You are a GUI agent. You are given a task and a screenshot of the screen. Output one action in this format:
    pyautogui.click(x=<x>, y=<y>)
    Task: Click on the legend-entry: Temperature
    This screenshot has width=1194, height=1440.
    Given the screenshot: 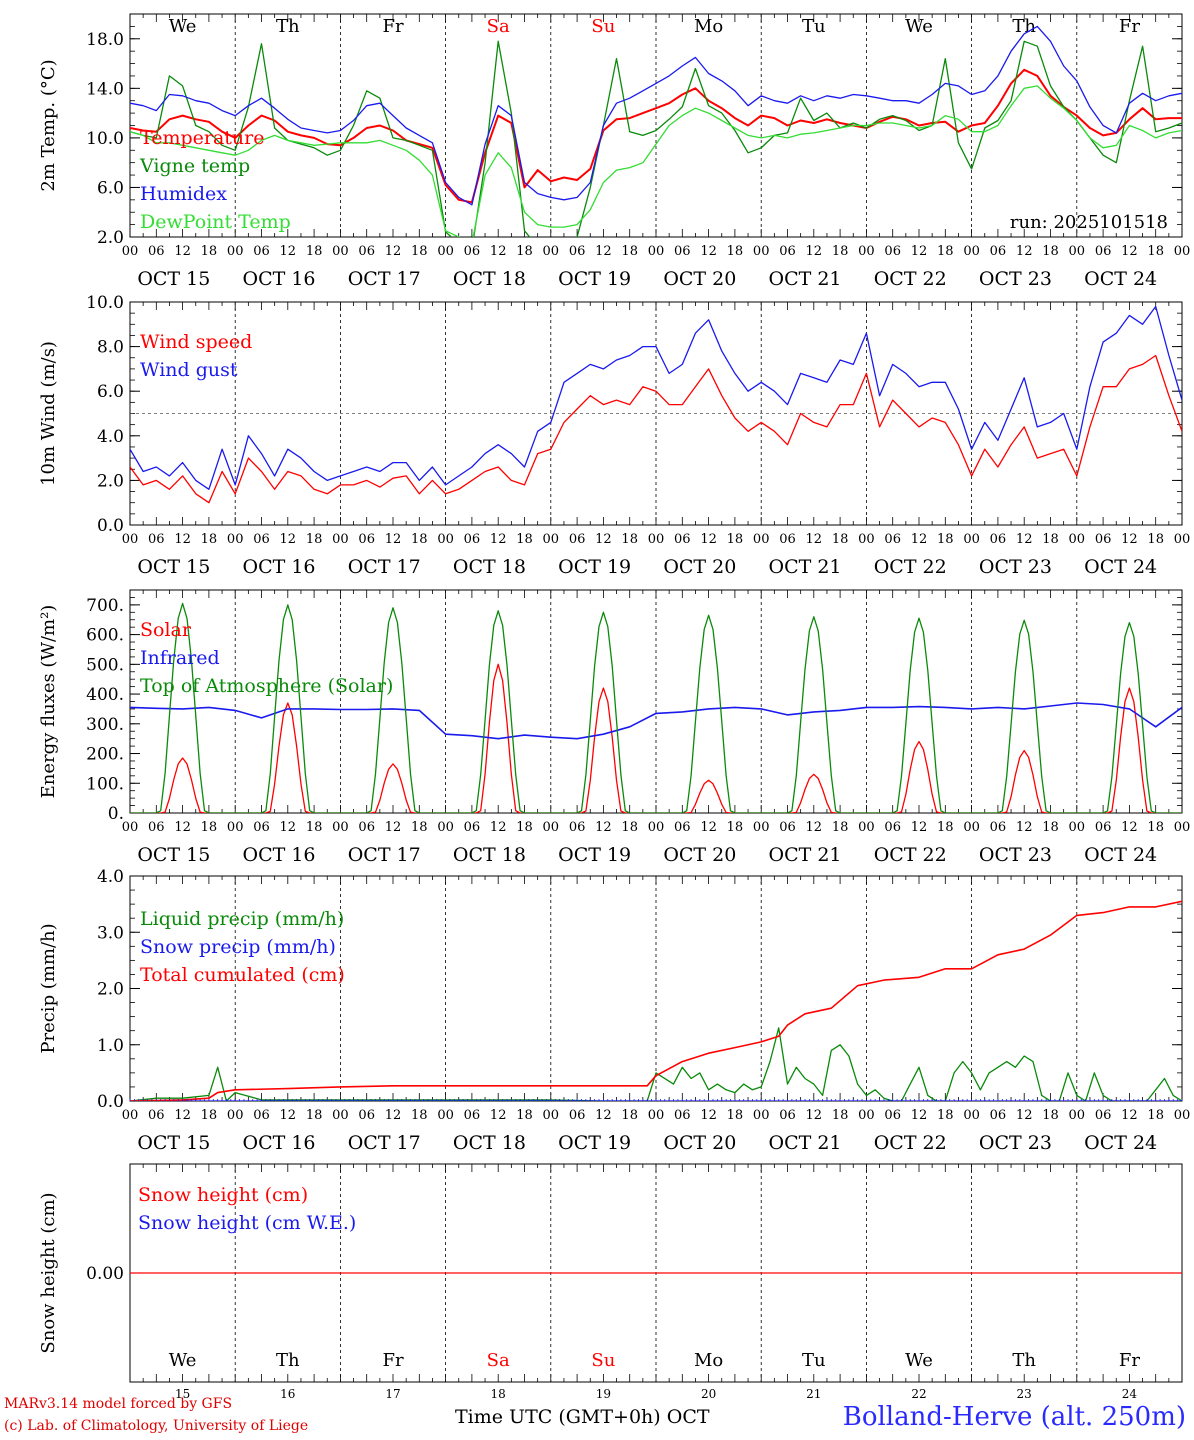 What is the action you would take?
    pyautogui.click(x=202, y=138)
    